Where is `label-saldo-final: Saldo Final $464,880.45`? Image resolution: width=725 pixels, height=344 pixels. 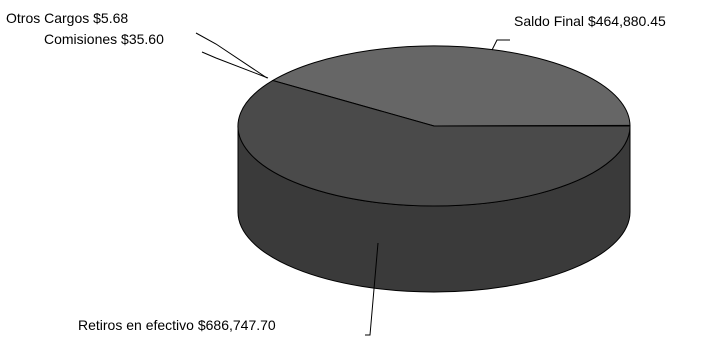
label-saldo-final: Saldo Final $464,880.45 is located at coordinates (590, 21).